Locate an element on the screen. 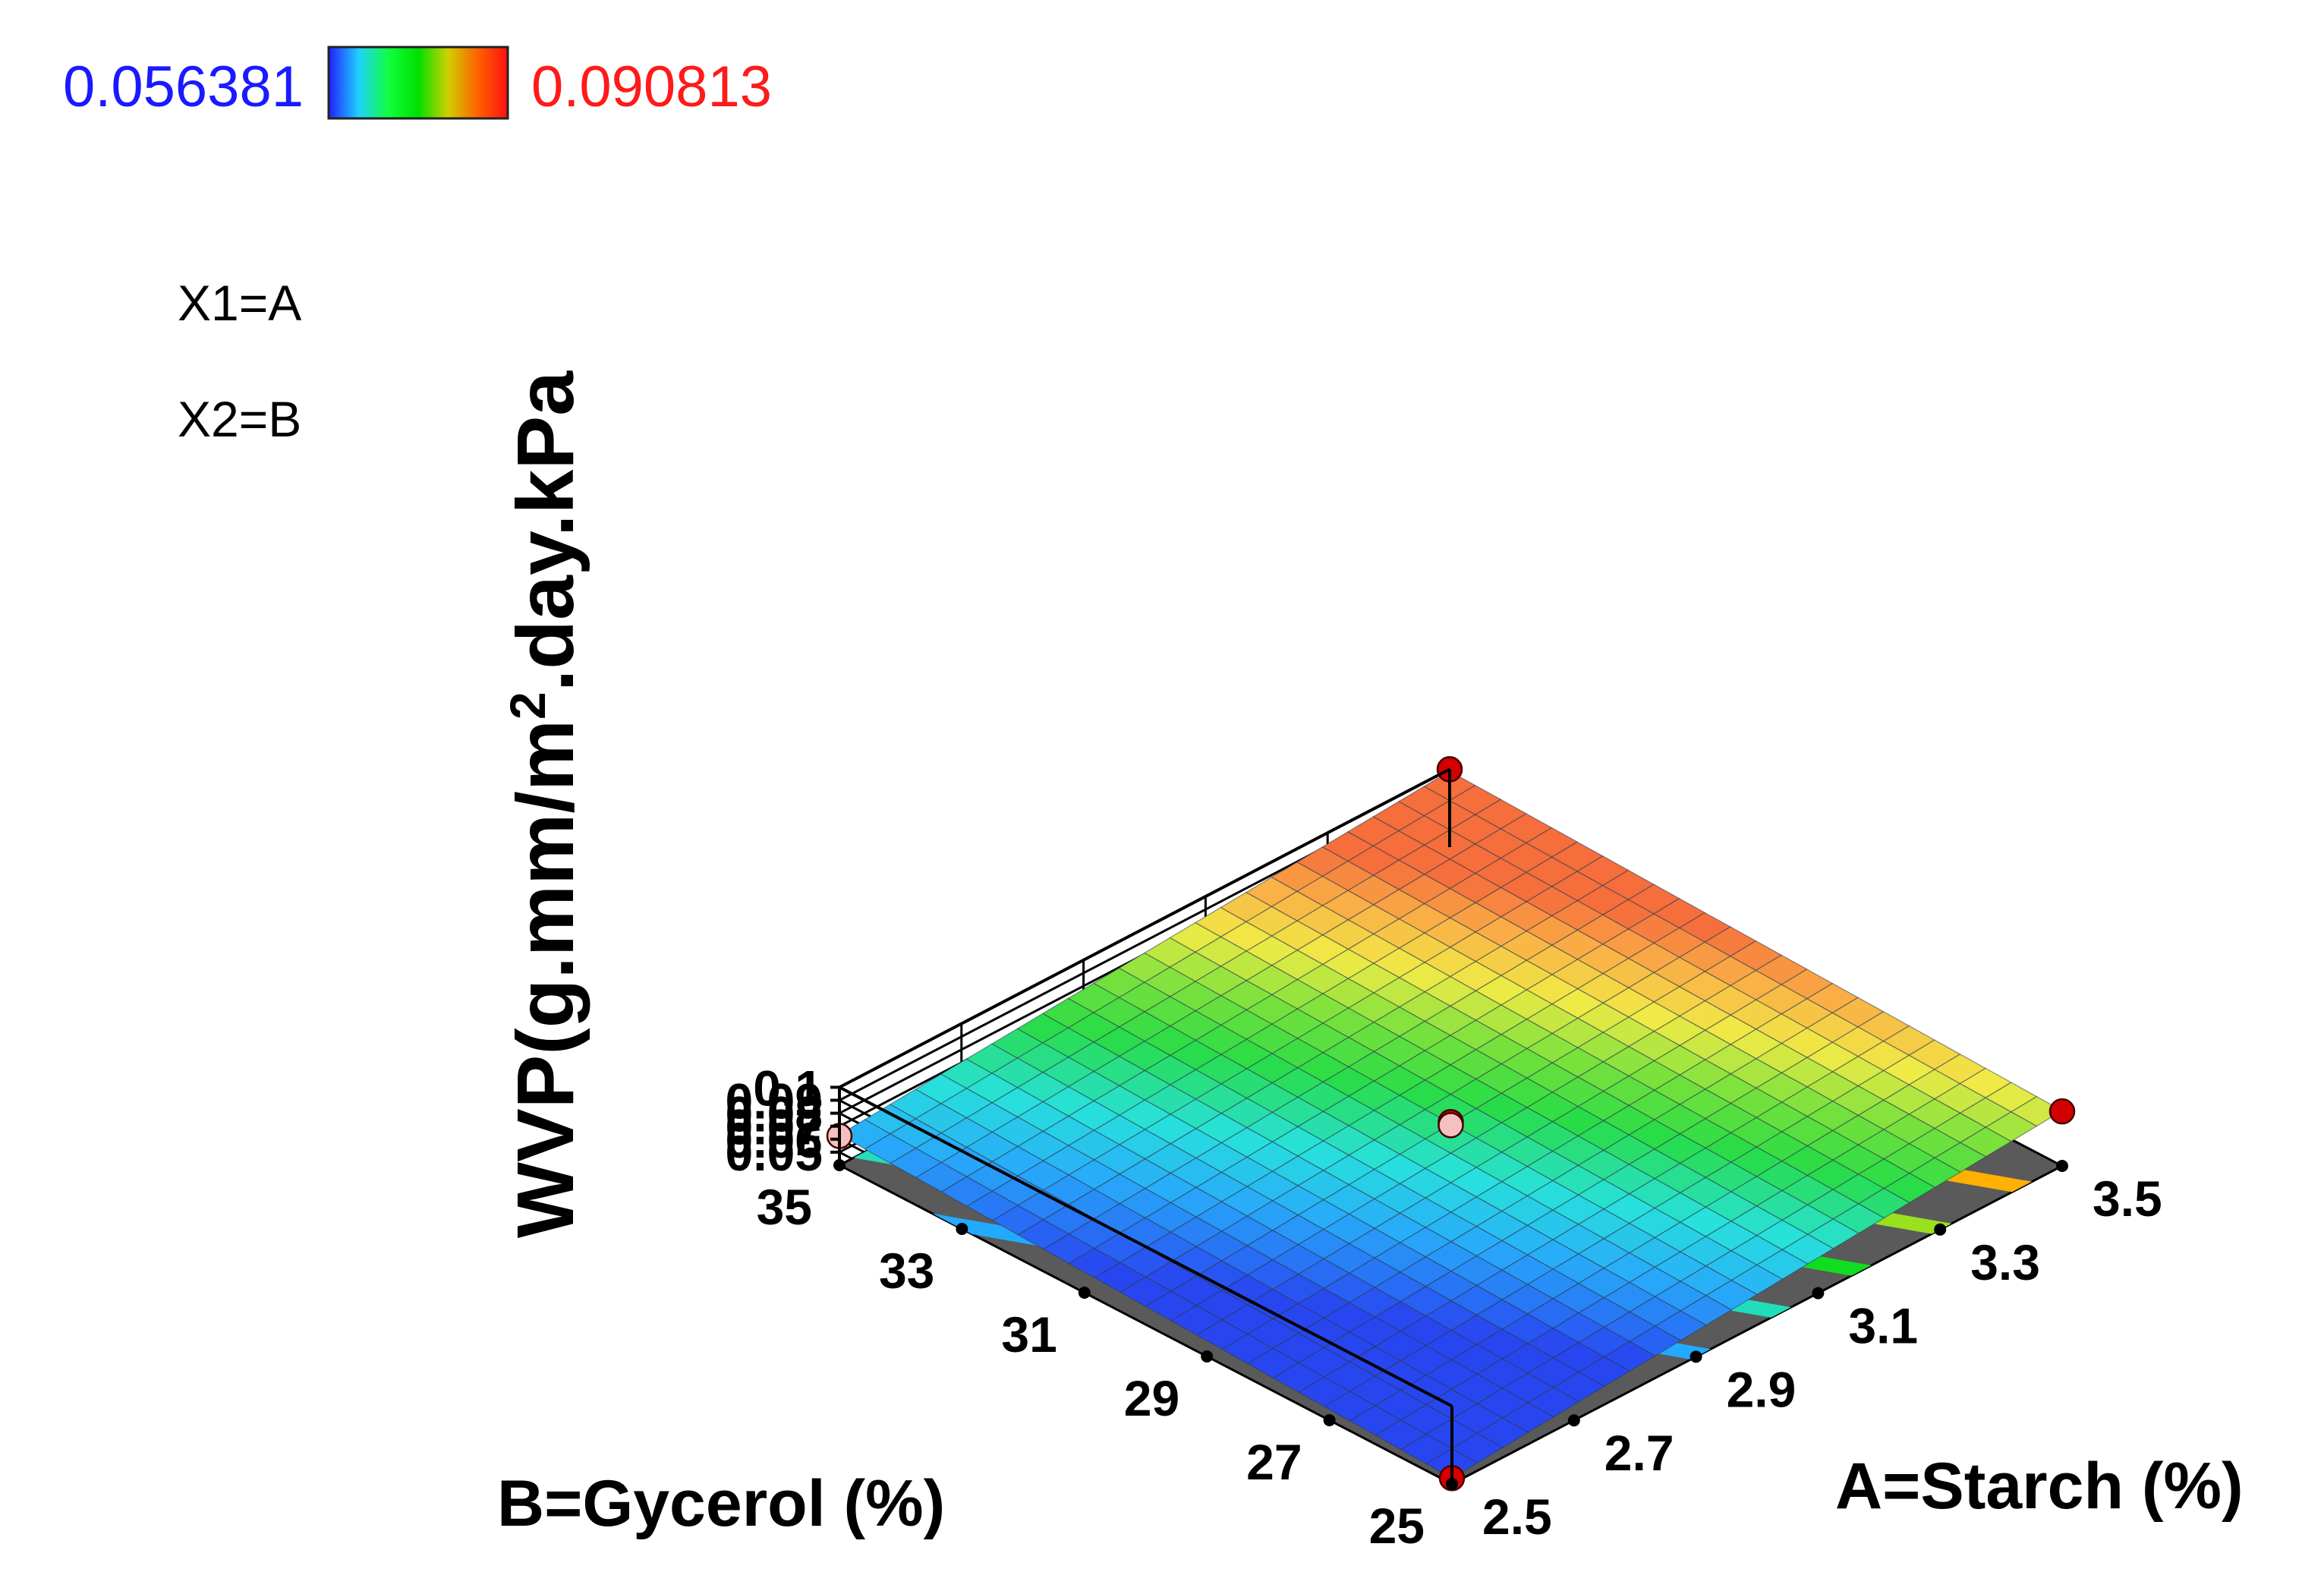 The width and height of the screenshot is (2324, 1591). z-tick-label: 0.07 is located at coordinates (775, 1127).